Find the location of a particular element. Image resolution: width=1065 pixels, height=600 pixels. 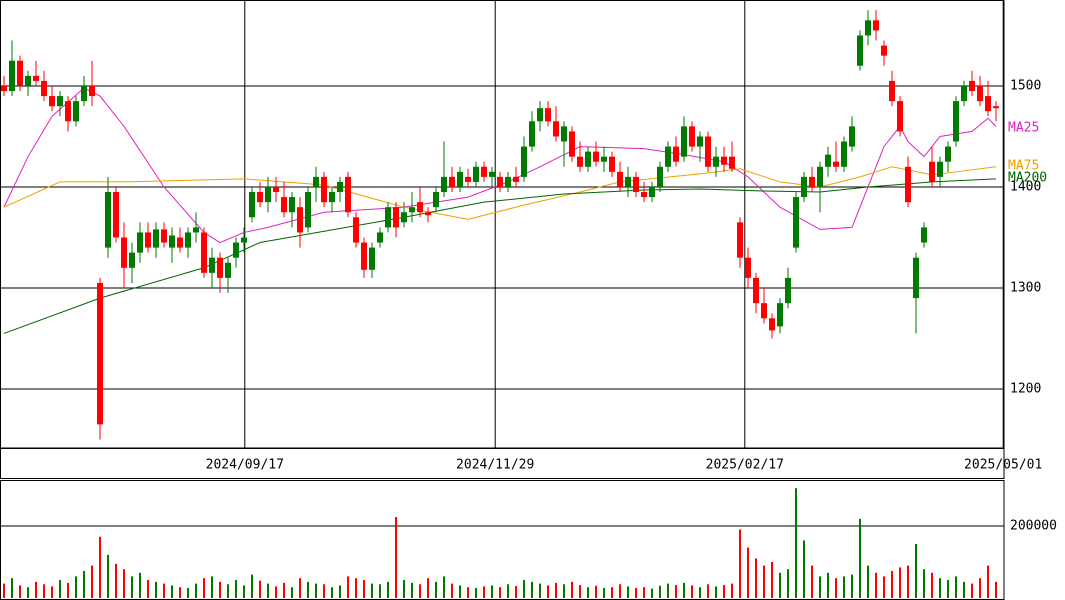

y-tick-label: 1400 is located at coordinates (1025, 186).